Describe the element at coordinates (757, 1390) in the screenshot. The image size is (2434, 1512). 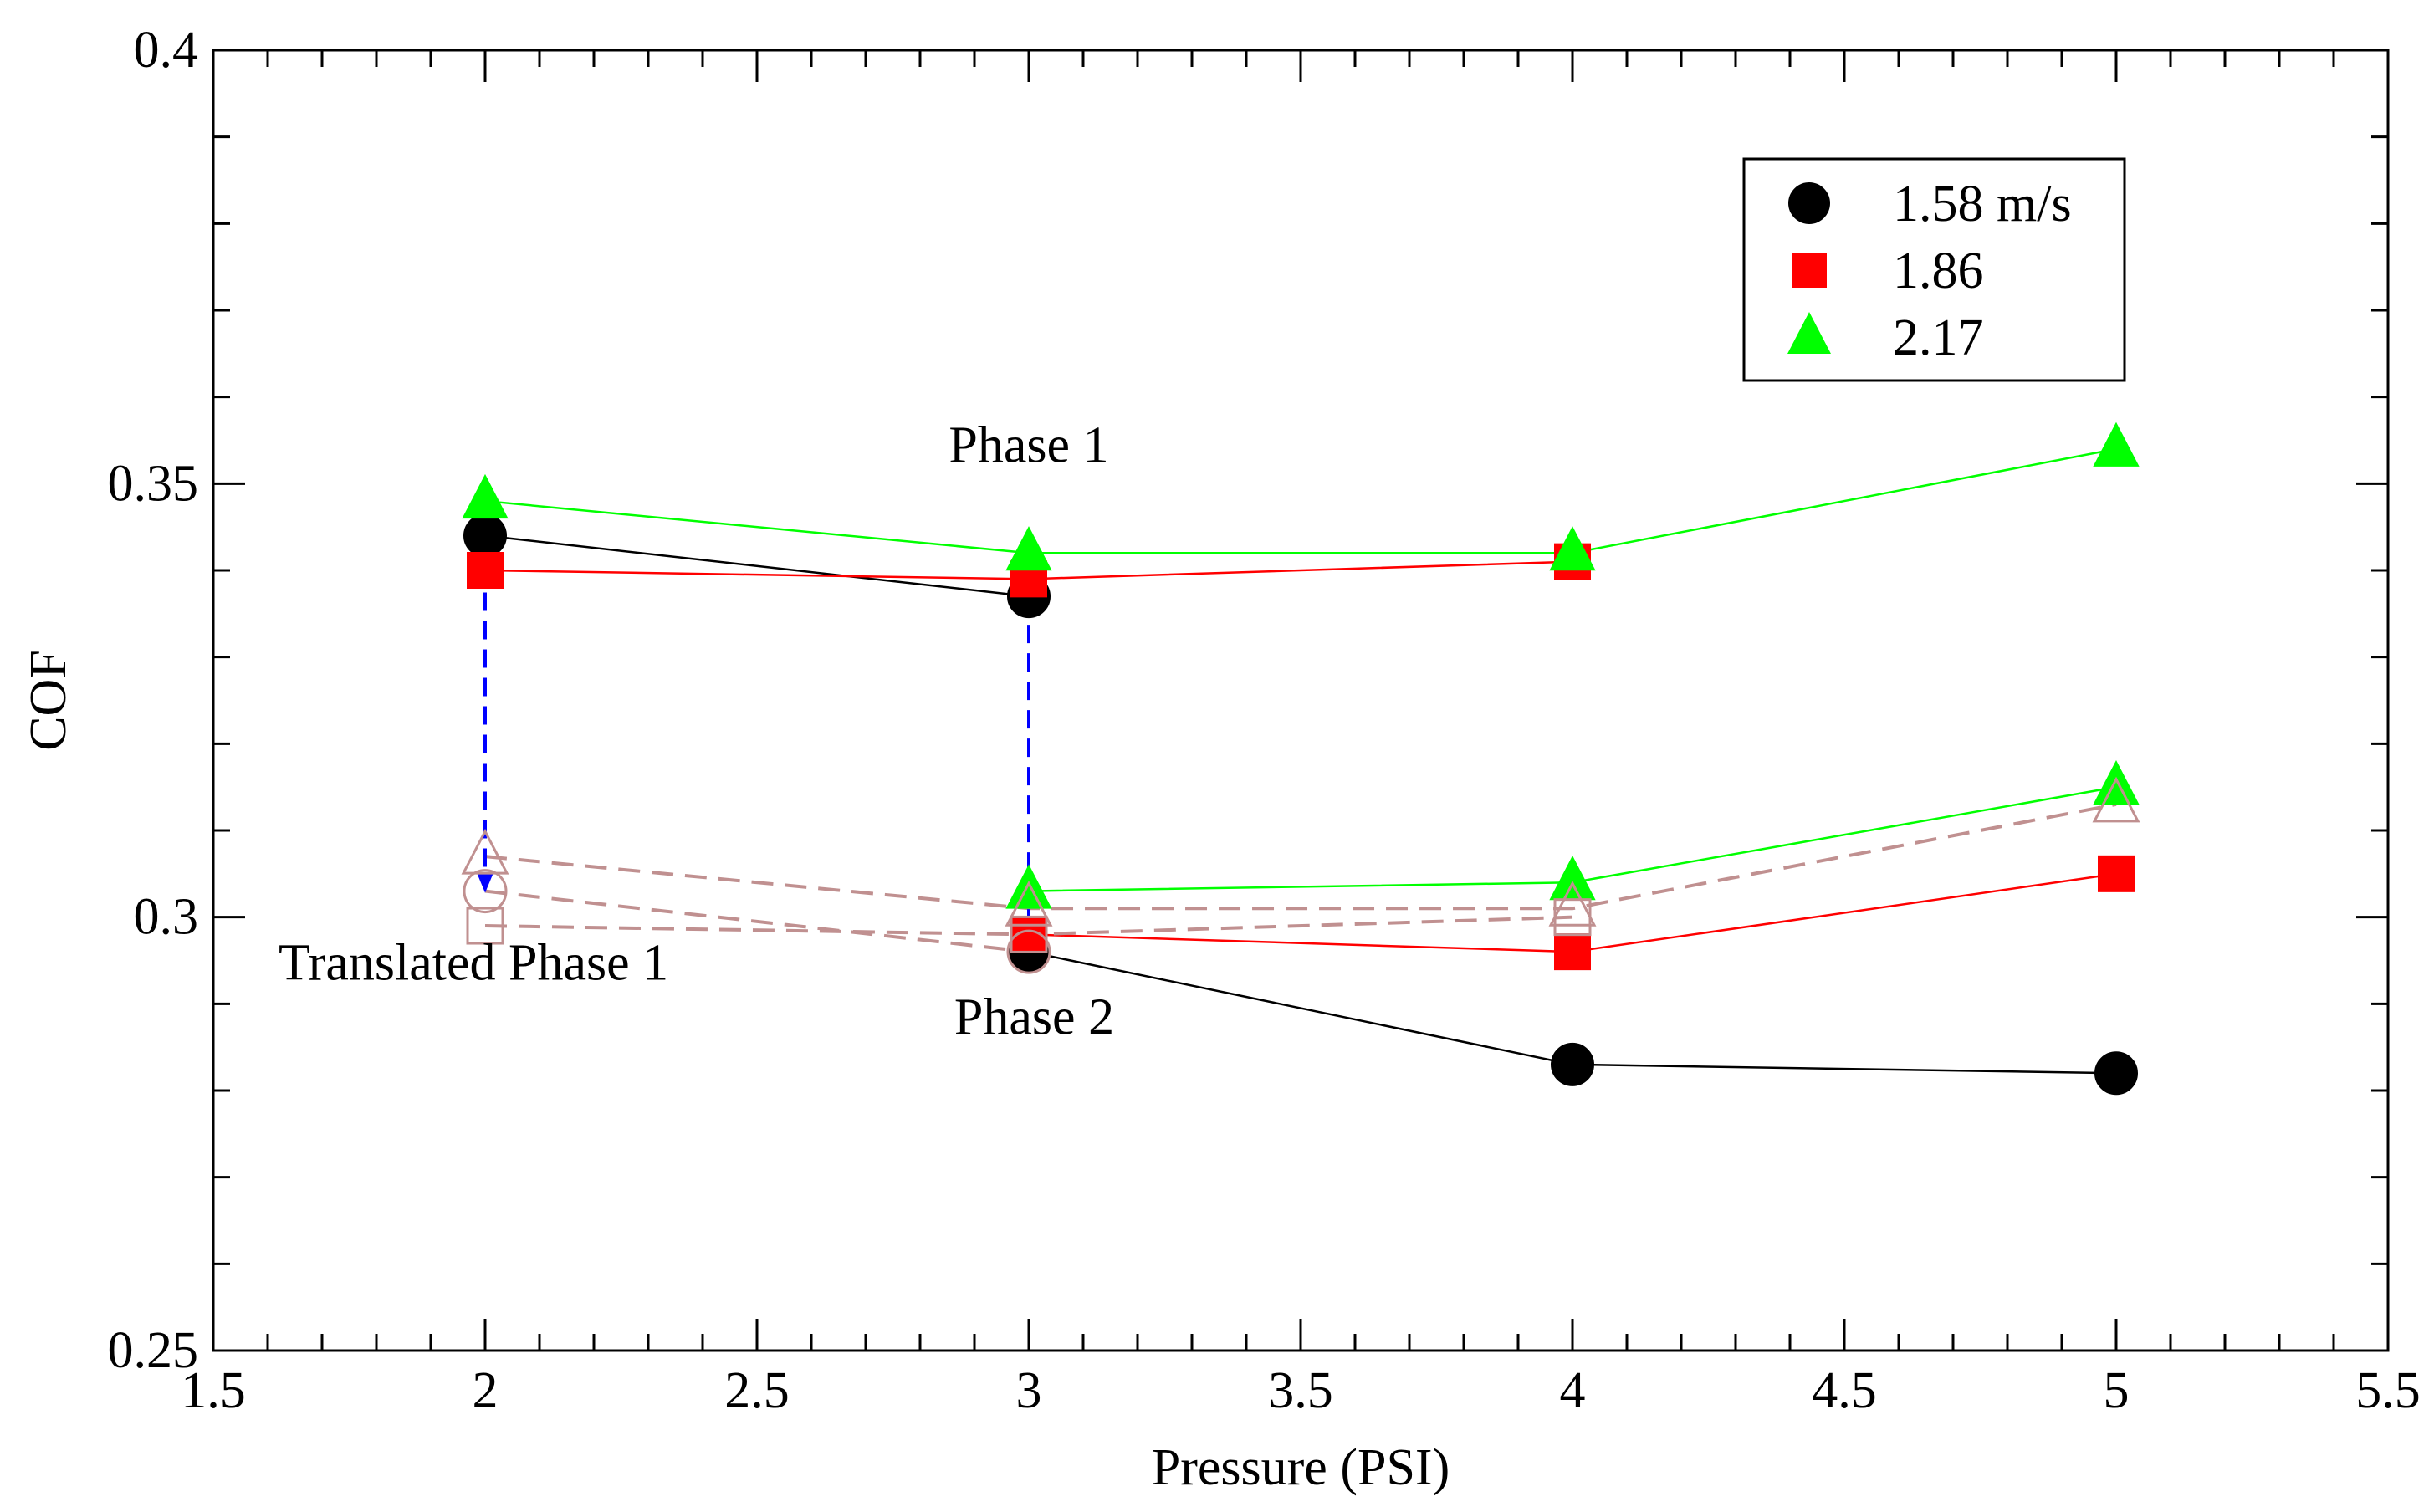
I see `x-tick-label: 2.5` at that location.